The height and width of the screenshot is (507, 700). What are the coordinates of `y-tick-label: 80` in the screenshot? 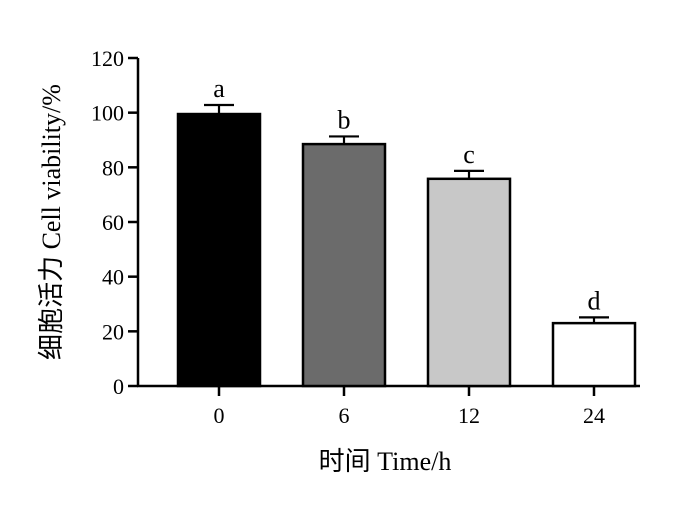 It's located at (113, 167).